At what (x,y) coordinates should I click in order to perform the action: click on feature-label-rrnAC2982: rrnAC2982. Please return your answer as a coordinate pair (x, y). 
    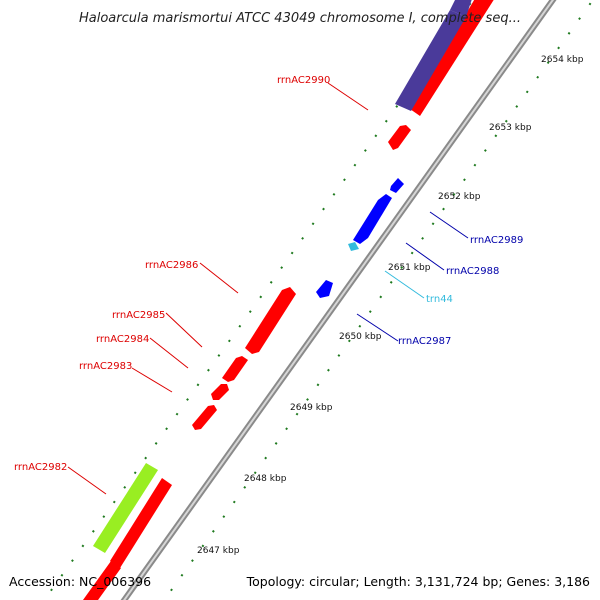
    Looking at the image, I should click on (40, 467).